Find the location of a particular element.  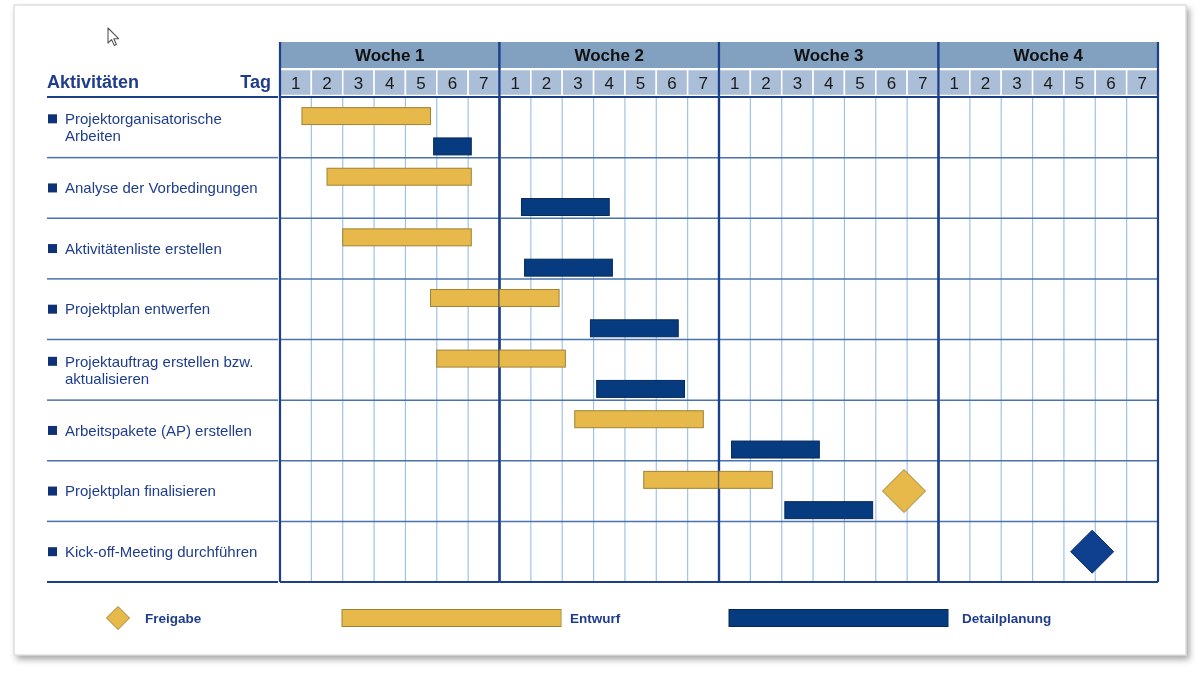

y-tick-label: Projektplan finalisieren is located at coordinates (140, 491).